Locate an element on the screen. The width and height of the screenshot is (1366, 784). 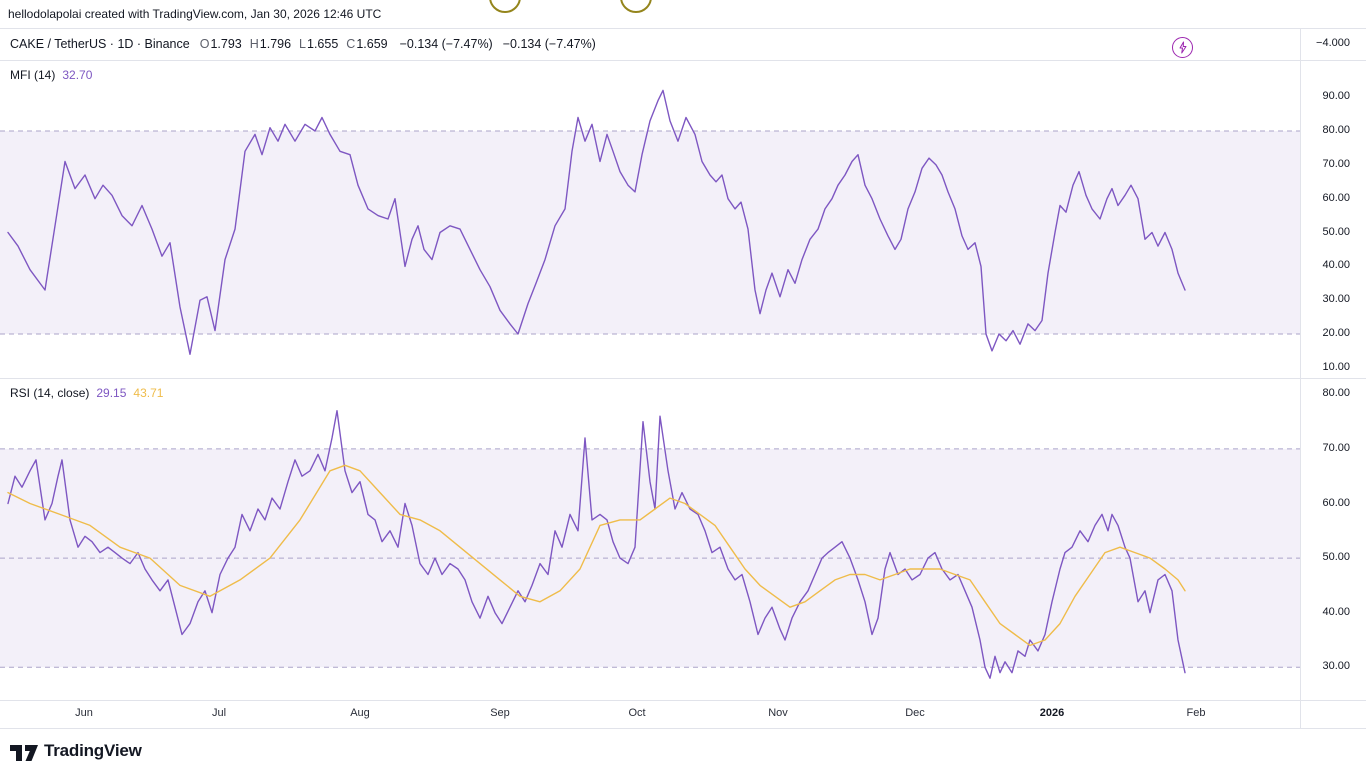
tradingview-mark-icon is located at coordinates (24, 753).